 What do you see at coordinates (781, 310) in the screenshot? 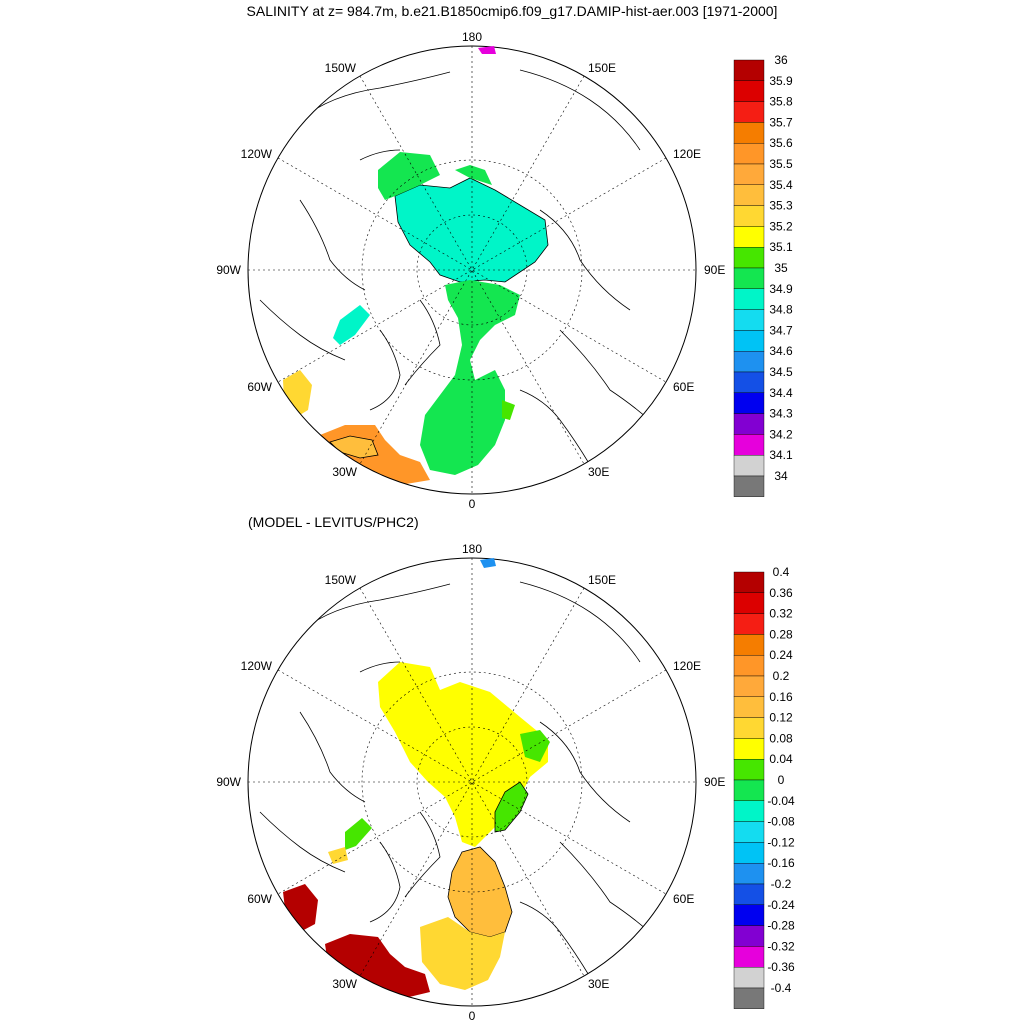
I see `colorbar-label: 34.8` at bounding box center [781, 310].